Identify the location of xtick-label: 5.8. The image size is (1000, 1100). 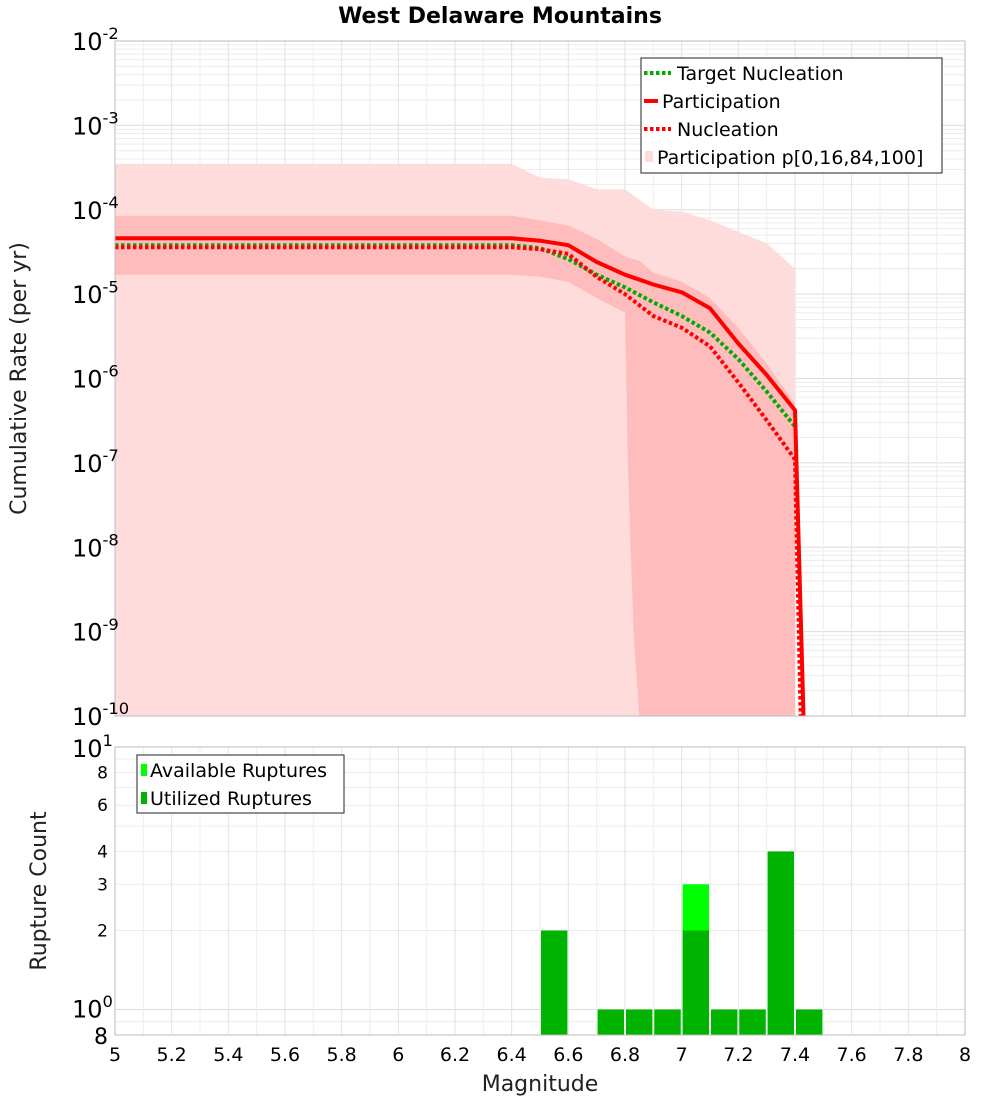
(342, 1055).